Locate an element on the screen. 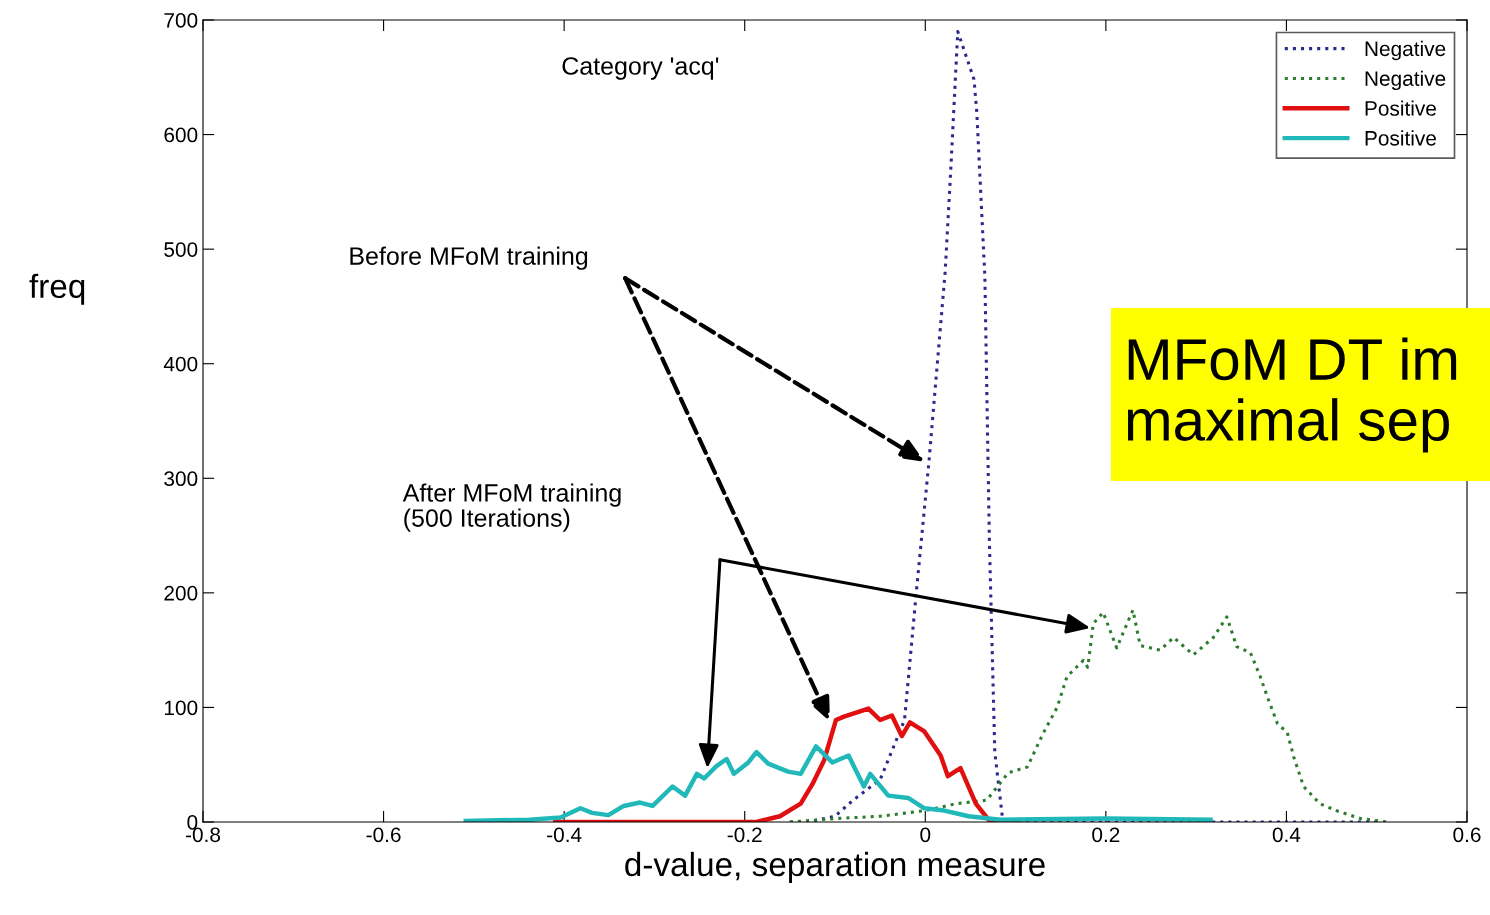 The width and height of the screenshot is (1490, 915). y-tick-label: 200 is located at coordinates (181, 593).